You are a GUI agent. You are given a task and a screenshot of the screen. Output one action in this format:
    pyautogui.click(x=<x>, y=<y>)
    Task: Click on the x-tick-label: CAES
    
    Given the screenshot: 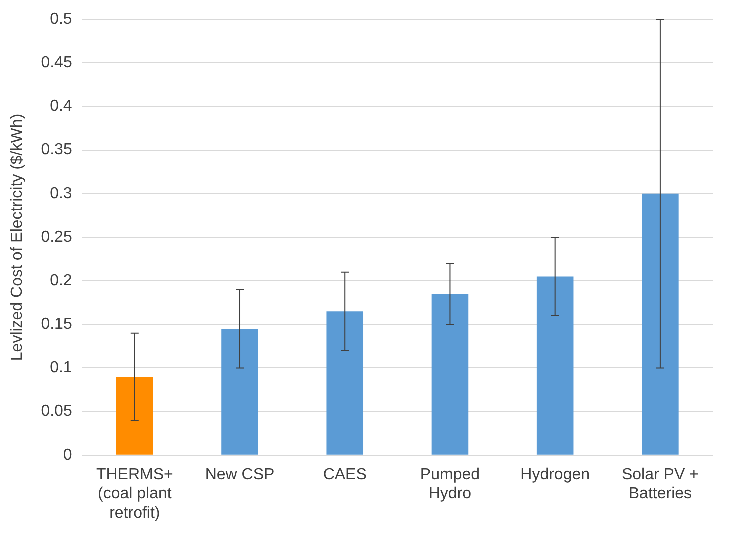 What is the action you would take?
    pyautogui.click(x=345, y=475)
    